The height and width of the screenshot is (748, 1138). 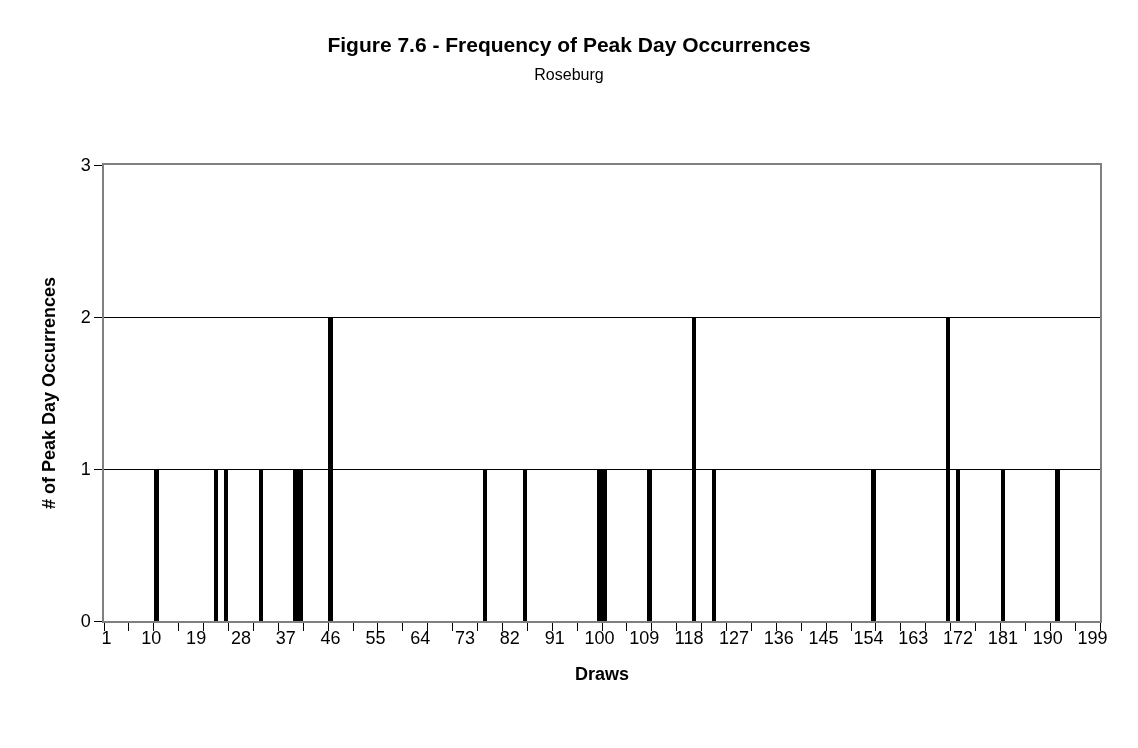 What do you see at coordinates (823, 638) in the screenshot?
I see `x-tick-label: 145` at bounding box center [823, 638].